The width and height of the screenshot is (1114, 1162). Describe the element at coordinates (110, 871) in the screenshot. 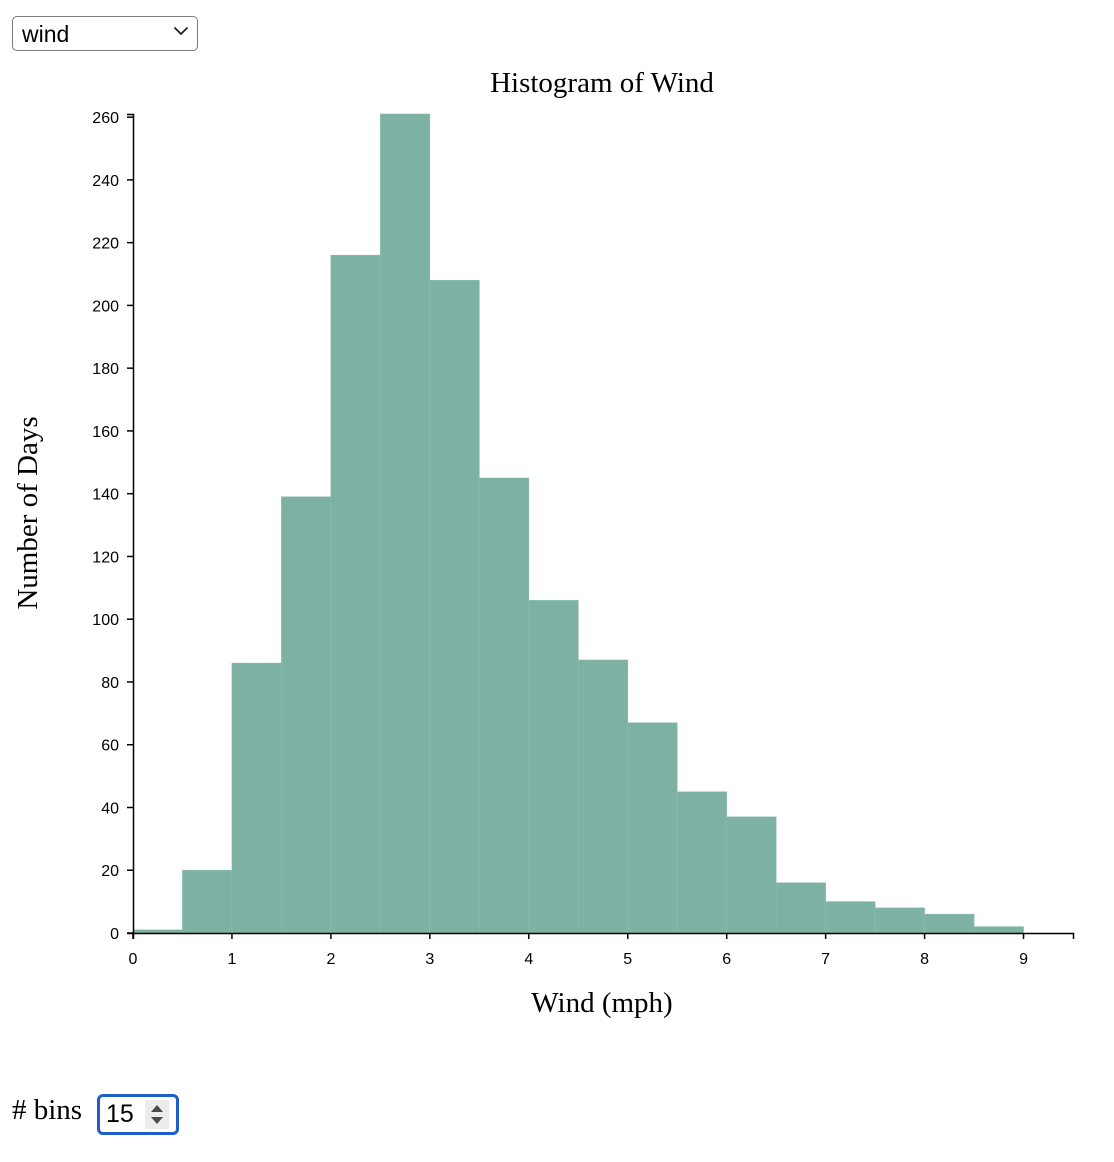

I see `y-tick-label: 20` at that location.